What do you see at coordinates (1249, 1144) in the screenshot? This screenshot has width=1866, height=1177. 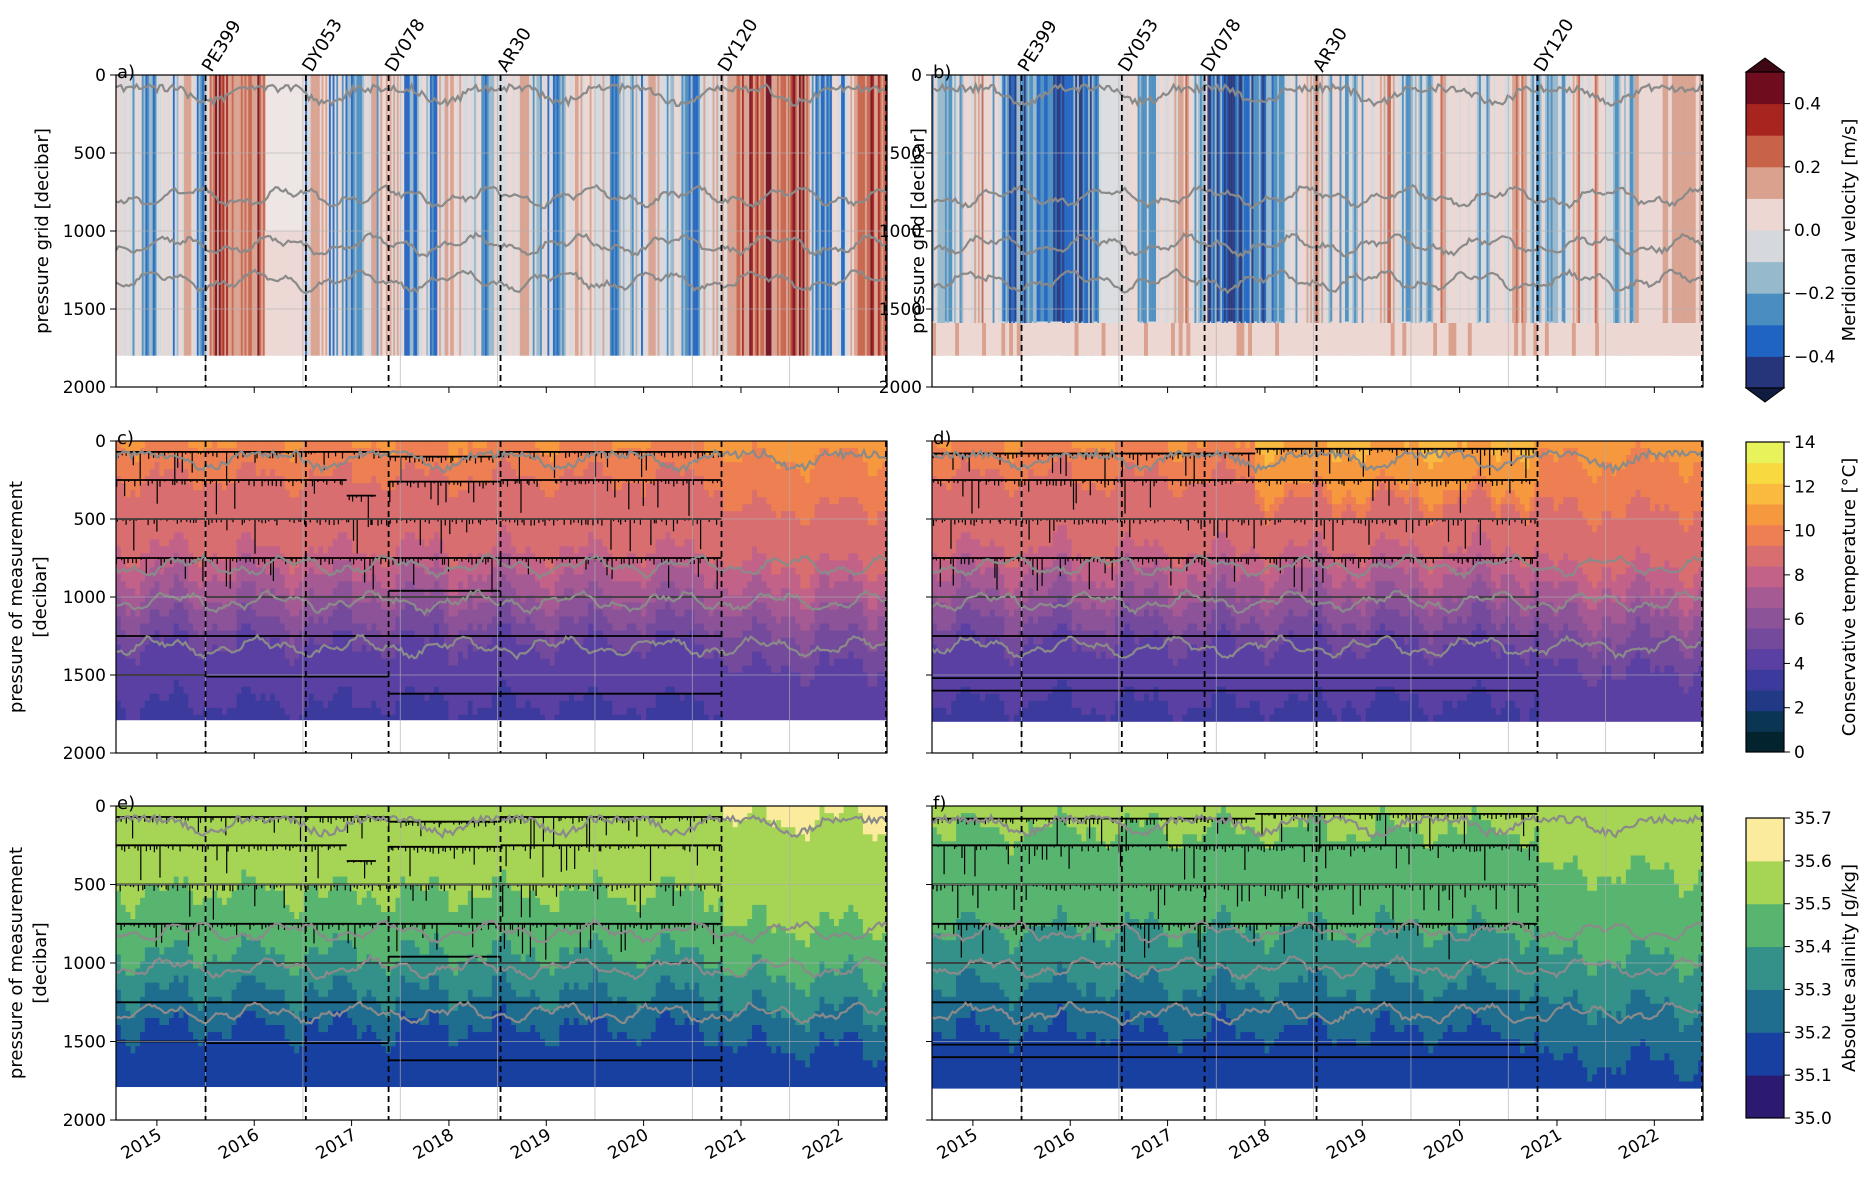 I see `x-tick-label: 2018` at bounding box center [1249, 1144].